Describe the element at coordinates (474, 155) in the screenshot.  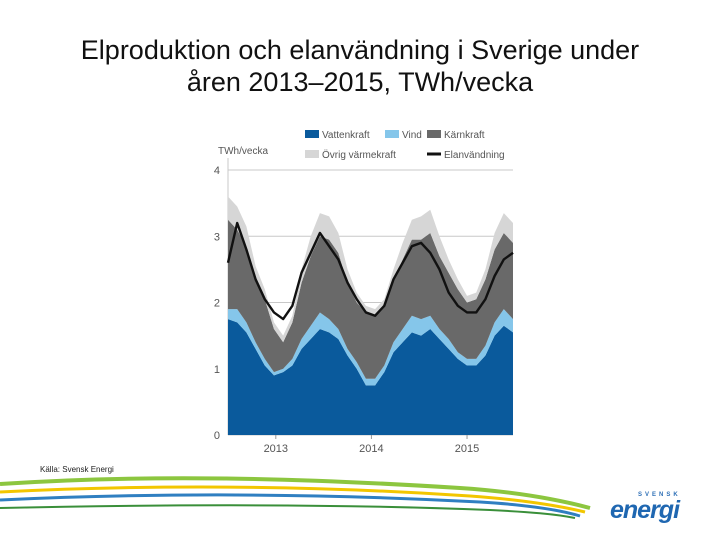
I see `legend-label-4: Elanvändning` at that location.